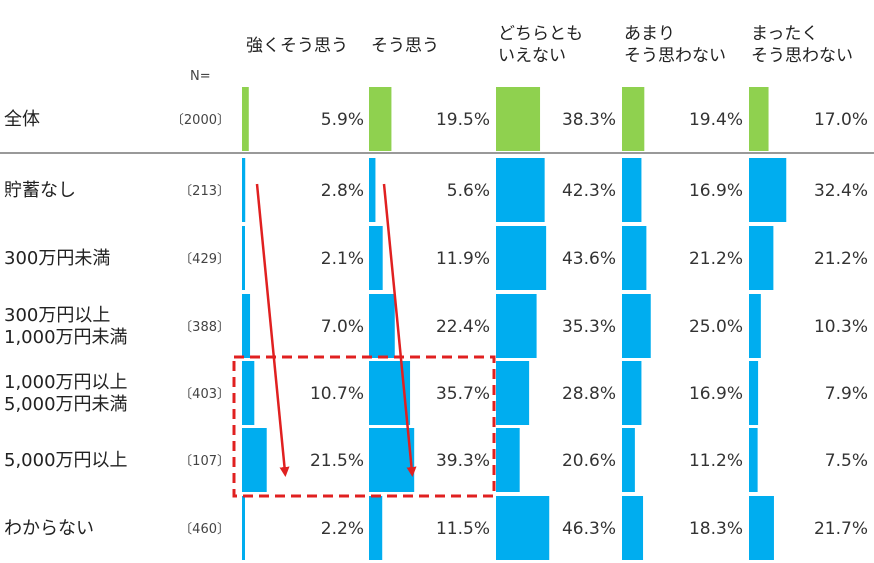  What do you see at coordinates (589, 394) in the screenshot?
I see `value-label-4-2: 28.8%` at bounding box center [589, 394].